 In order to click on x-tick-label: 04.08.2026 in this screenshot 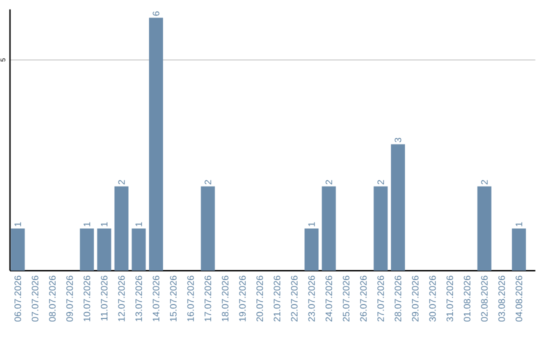, I will do `click(519, 299)`.